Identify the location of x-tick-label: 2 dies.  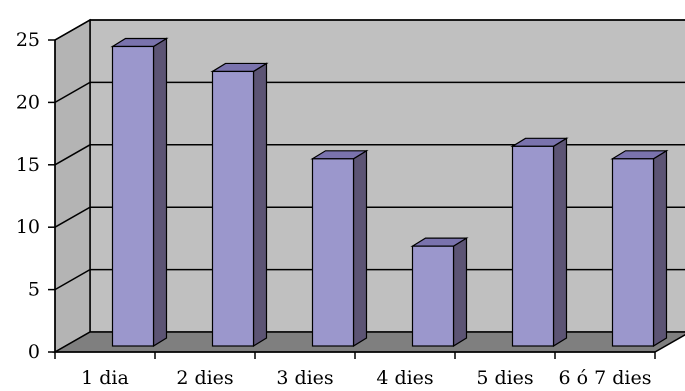
(204, 378).